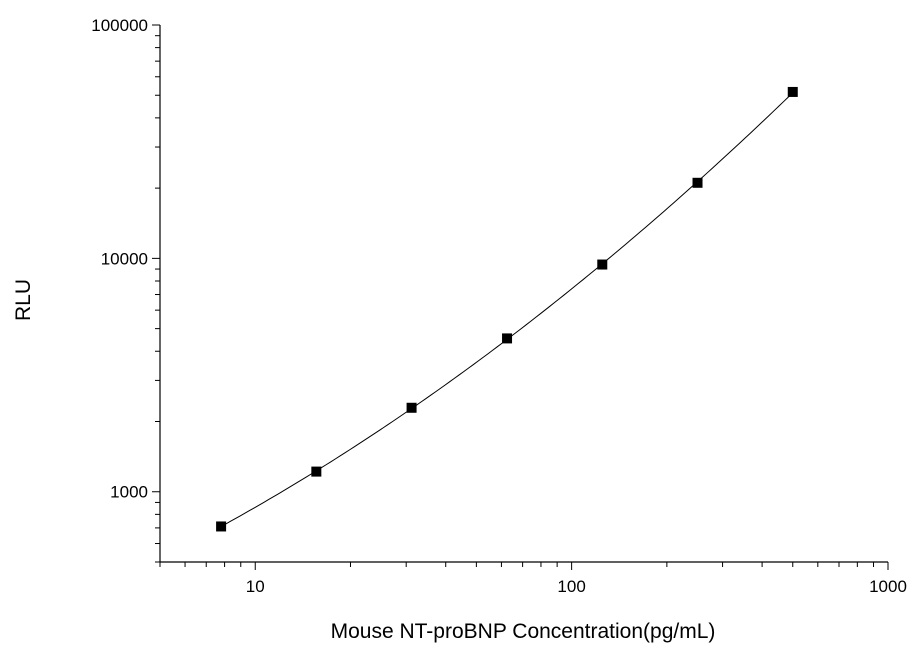  What do you see at coordinates (571, 586) in the screenshot?
I see `x-tick-label: 100` at bounding box center [571, 586].